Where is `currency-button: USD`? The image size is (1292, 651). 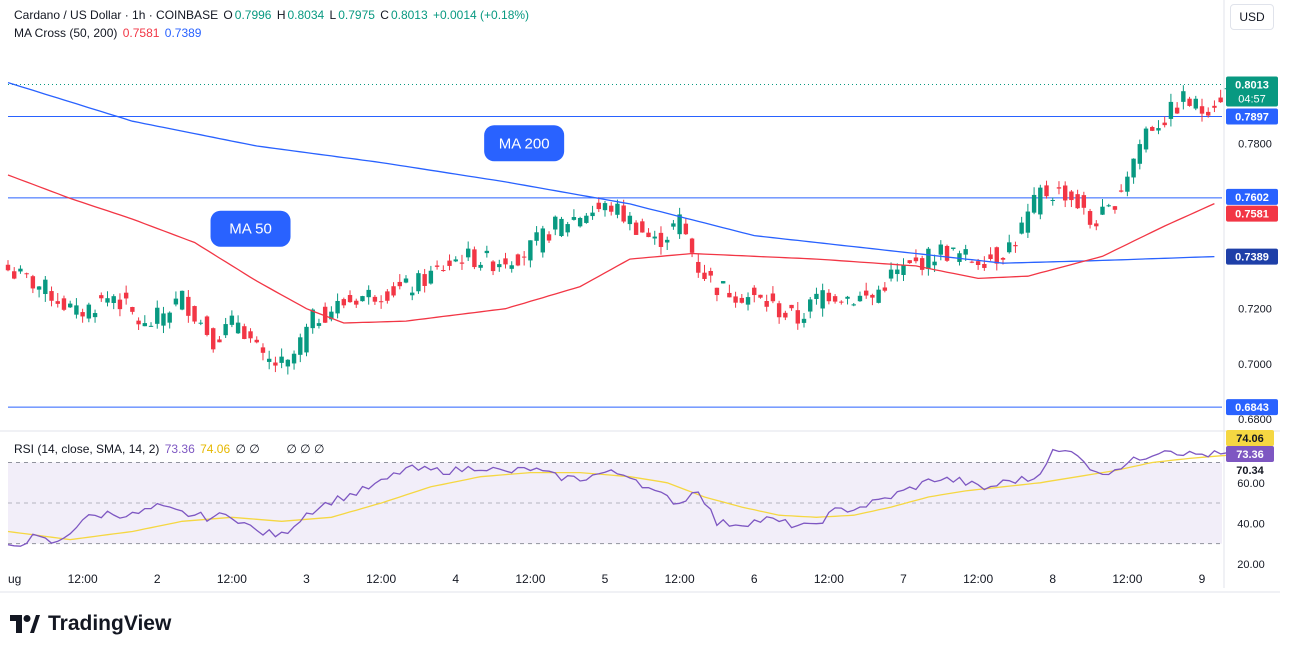
currency-button: USD is located at coordinates (1252, 17).